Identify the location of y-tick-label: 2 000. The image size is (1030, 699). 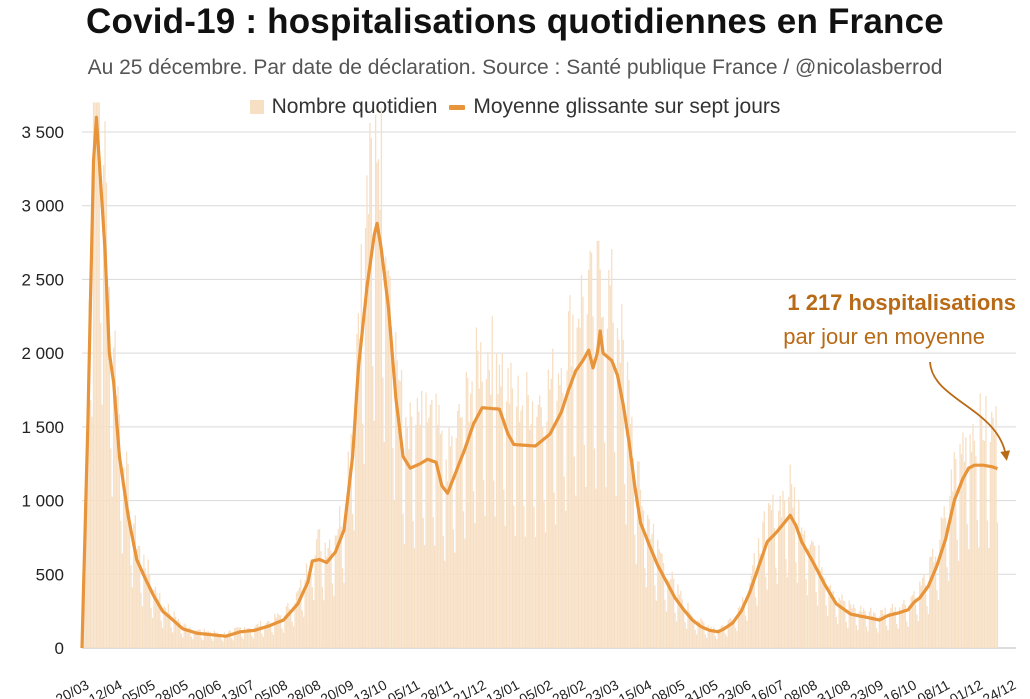
(42, 353).